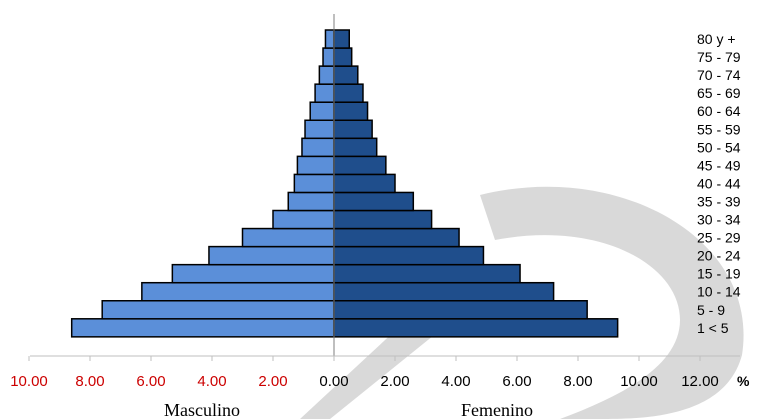  I want to click on bar-masculino-80-y-, so click(329, 39).